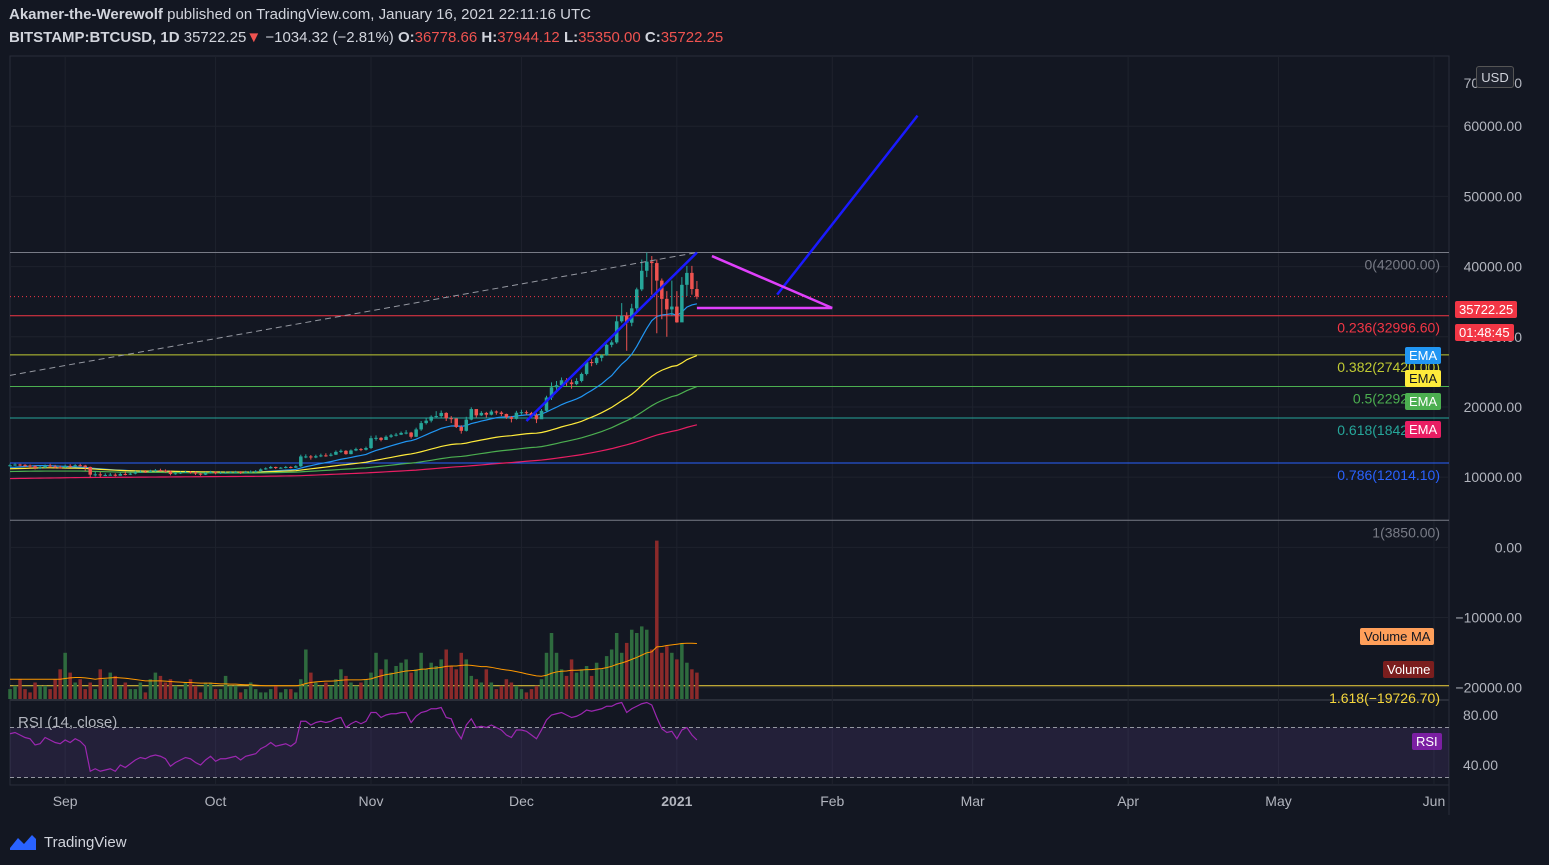 The width and height of the screenshot is (1549, 865). Describe the element at coordinates (1423, 401) in the screenshot. I see `ema-tag-green: EMA` at that location.